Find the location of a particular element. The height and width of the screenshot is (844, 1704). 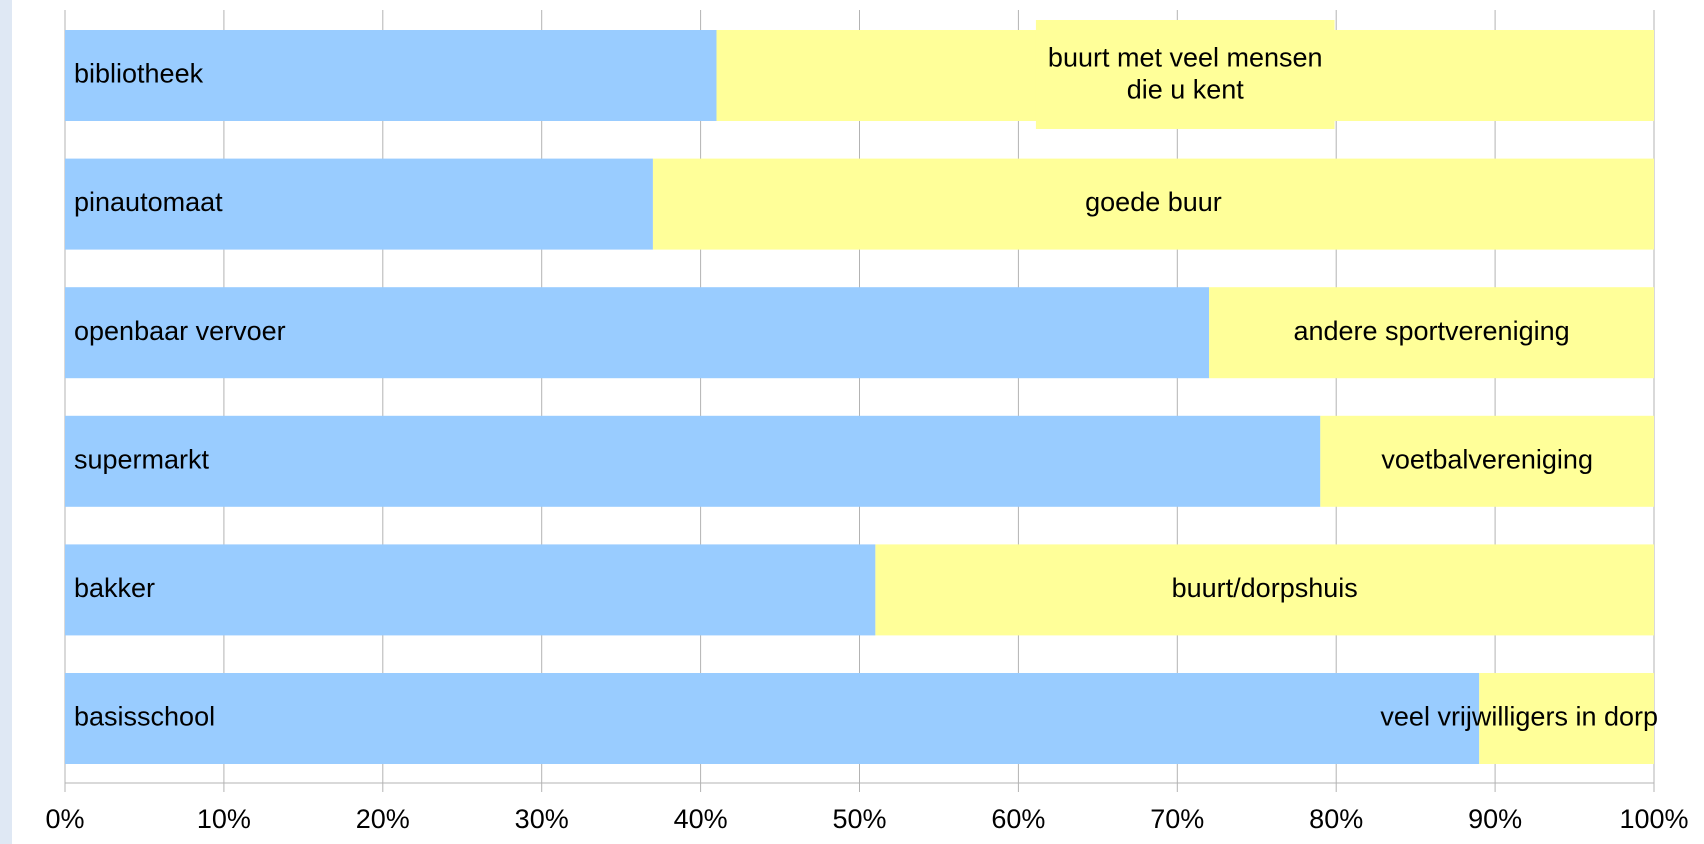

x-tick-label: 40% is located at coordinates (701, 819).